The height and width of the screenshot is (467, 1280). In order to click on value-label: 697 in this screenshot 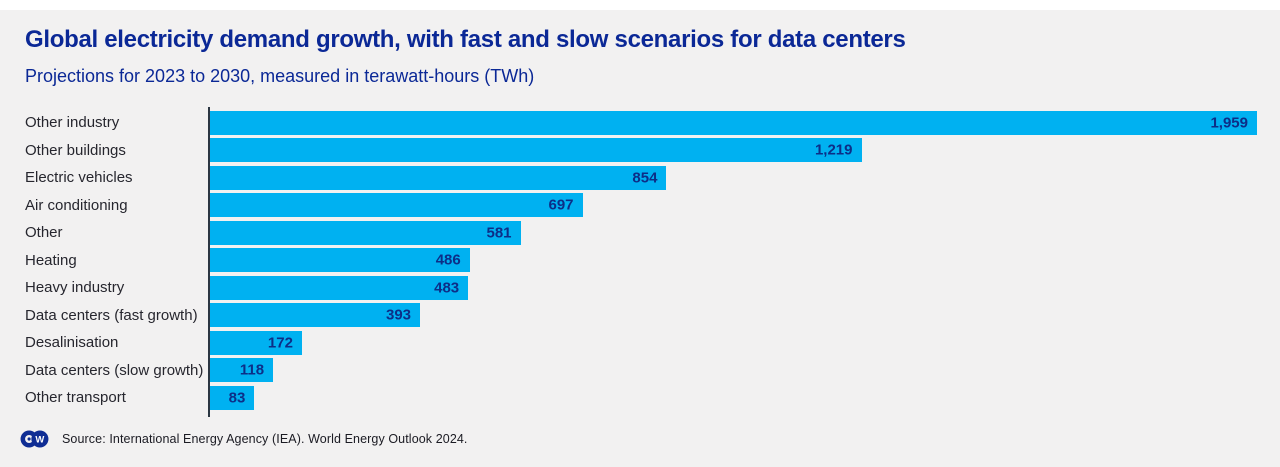, I will do `click(561, 205)`.